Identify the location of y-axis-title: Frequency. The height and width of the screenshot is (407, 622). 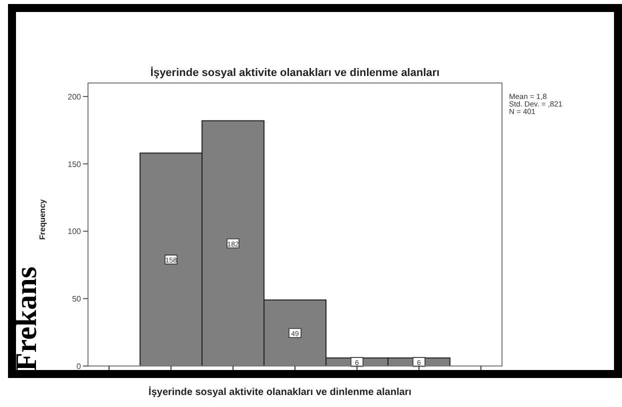
(42, 219).